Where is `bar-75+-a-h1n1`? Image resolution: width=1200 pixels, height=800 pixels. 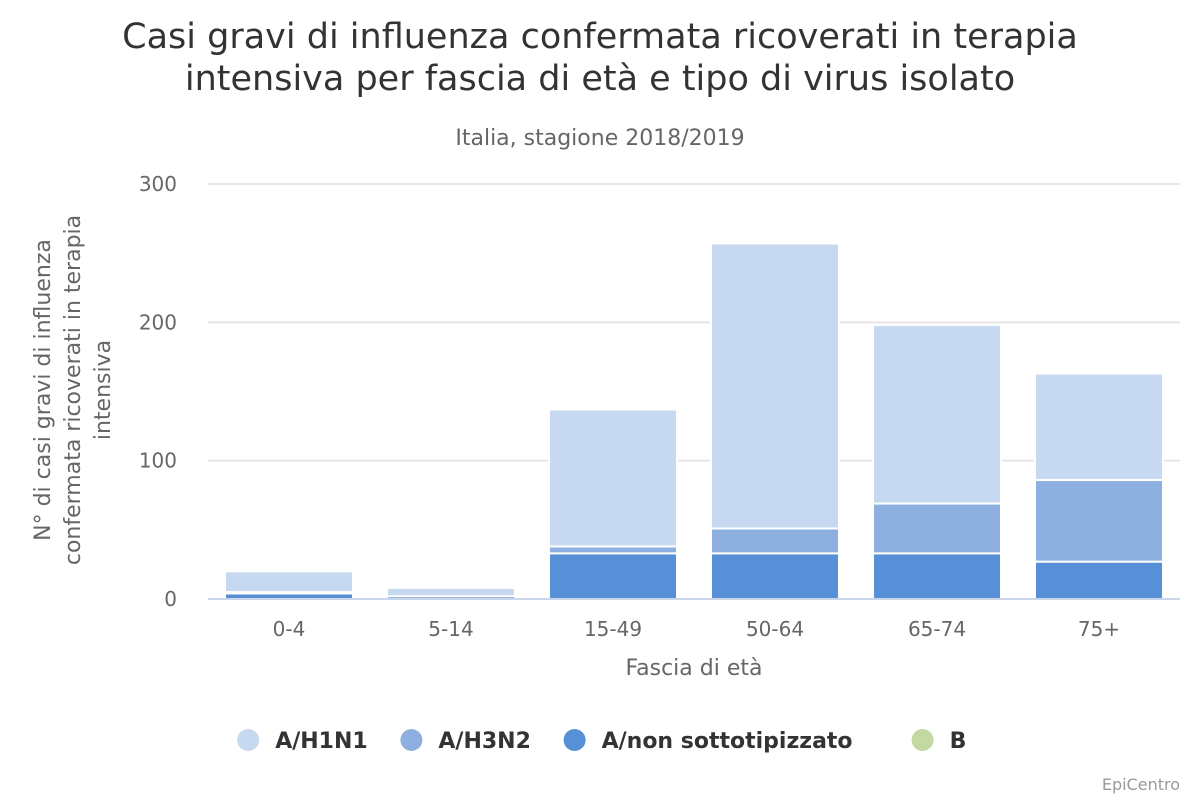 bar-75+-a-h1n1 is located at coordinates (1099, 427).